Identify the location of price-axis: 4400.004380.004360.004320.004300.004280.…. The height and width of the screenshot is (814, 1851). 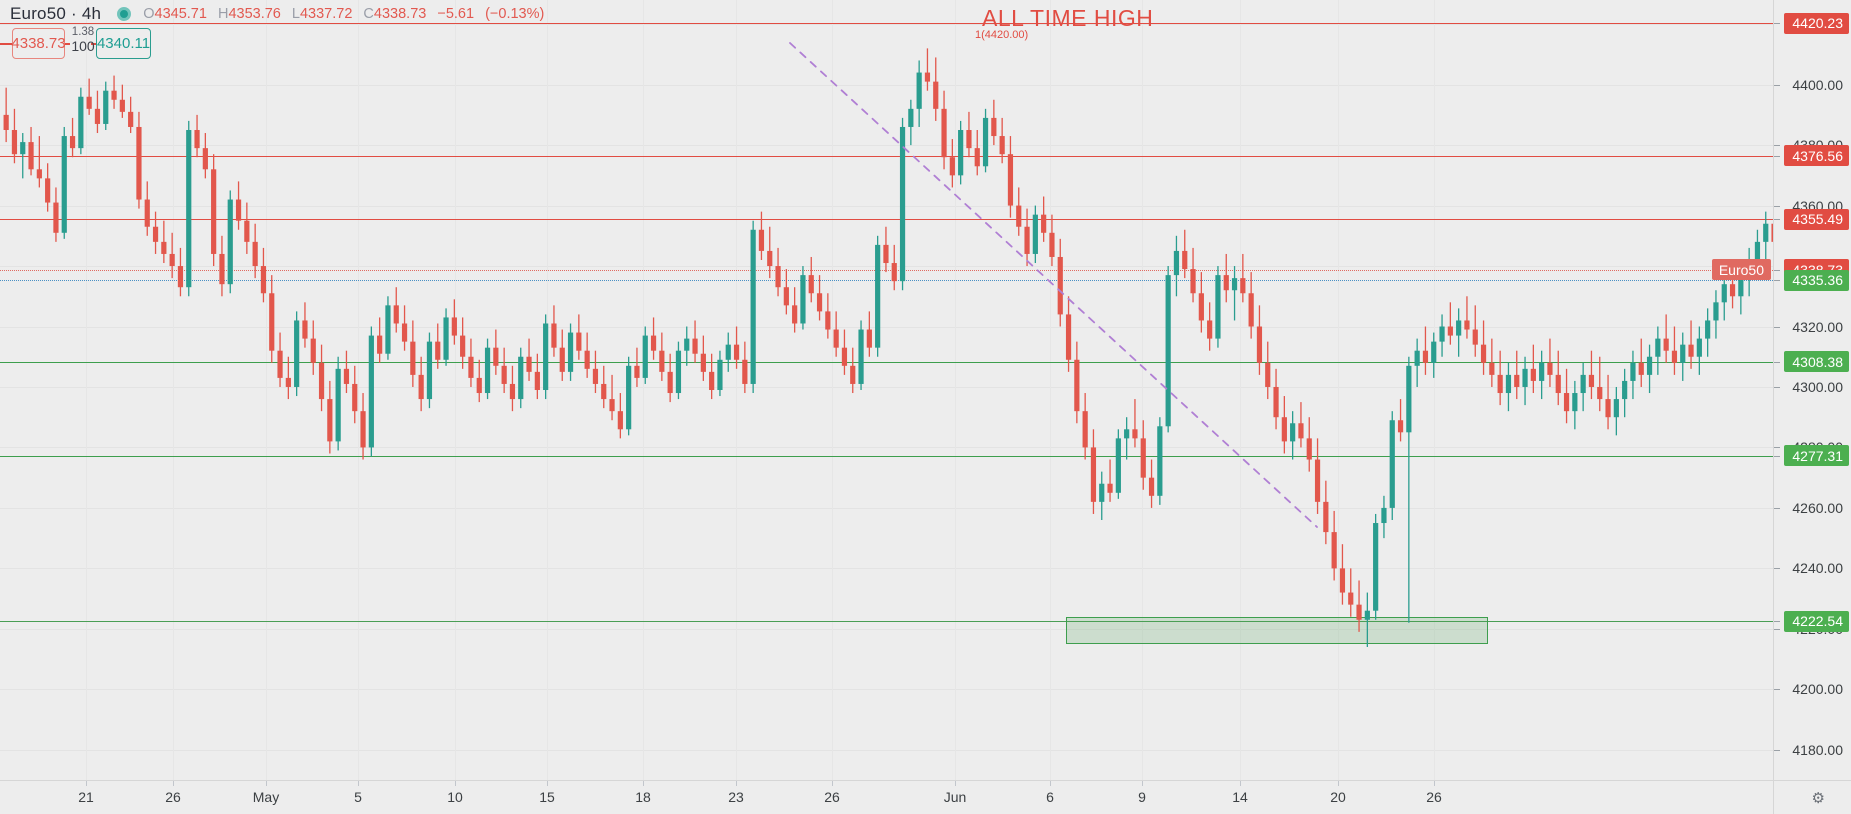
(1812, 390).